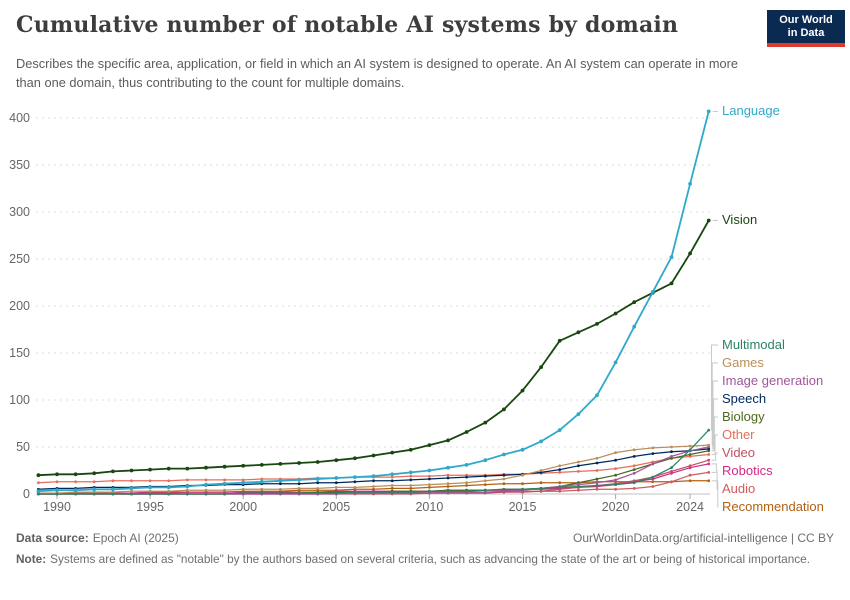 The width and height of the screenshot is (850, 600). What do you see at coordinates (19, 117) in the screenshot?
I see `y-tick-label-400: 400` at bounding box center [19, 117].